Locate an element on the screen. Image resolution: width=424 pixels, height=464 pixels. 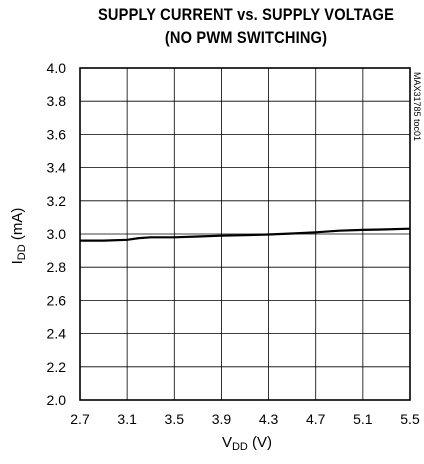
x-tick-label: 4.7 is located at coordinates (316, 419).